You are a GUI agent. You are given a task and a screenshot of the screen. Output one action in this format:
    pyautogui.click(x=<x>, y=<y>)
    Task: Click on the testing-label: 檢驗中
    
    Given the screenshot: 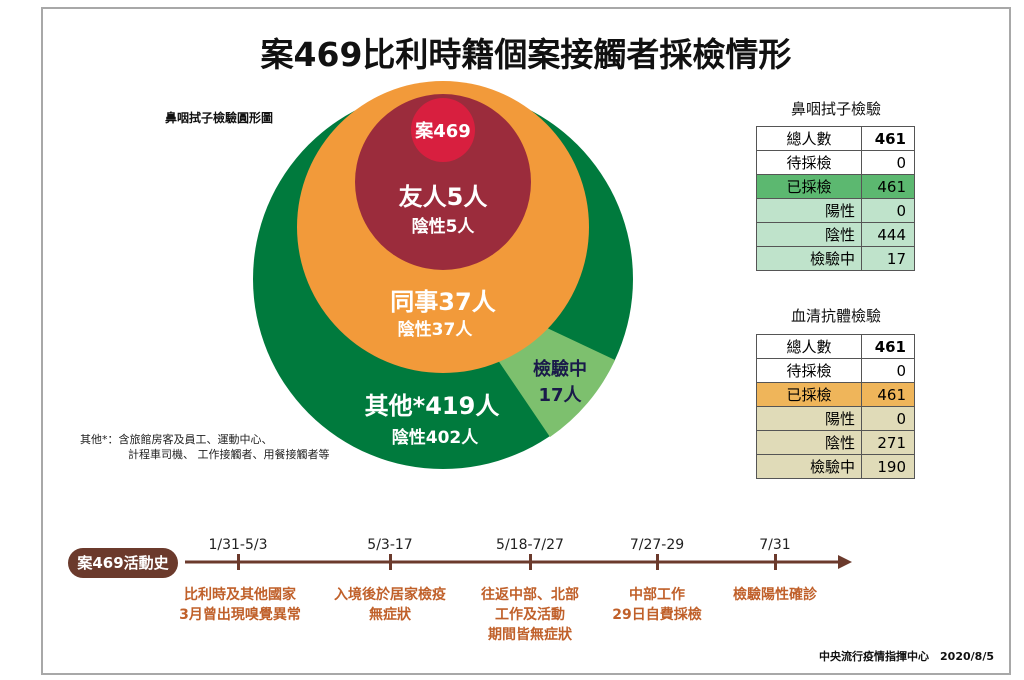 What is the action you would take?
    pyautogui.click(x=560, y=369)
    